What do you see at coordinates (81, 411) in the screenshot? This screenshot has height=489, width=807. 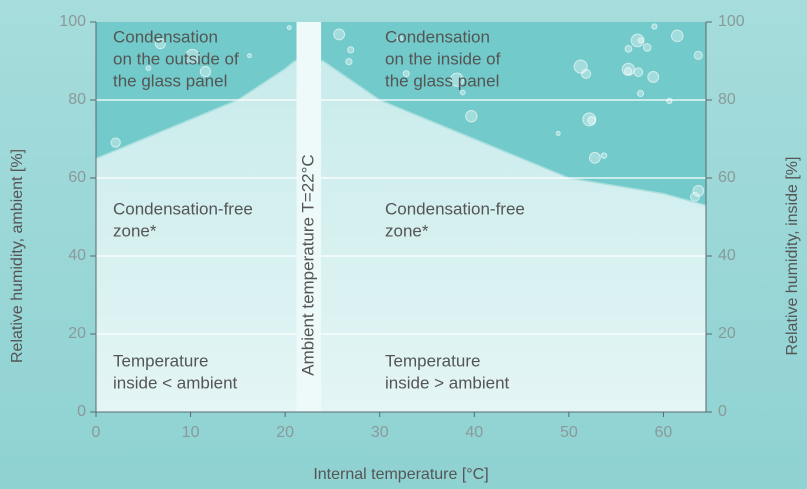 I see `y-tick-label: 0` at bounding box center [81, 411].